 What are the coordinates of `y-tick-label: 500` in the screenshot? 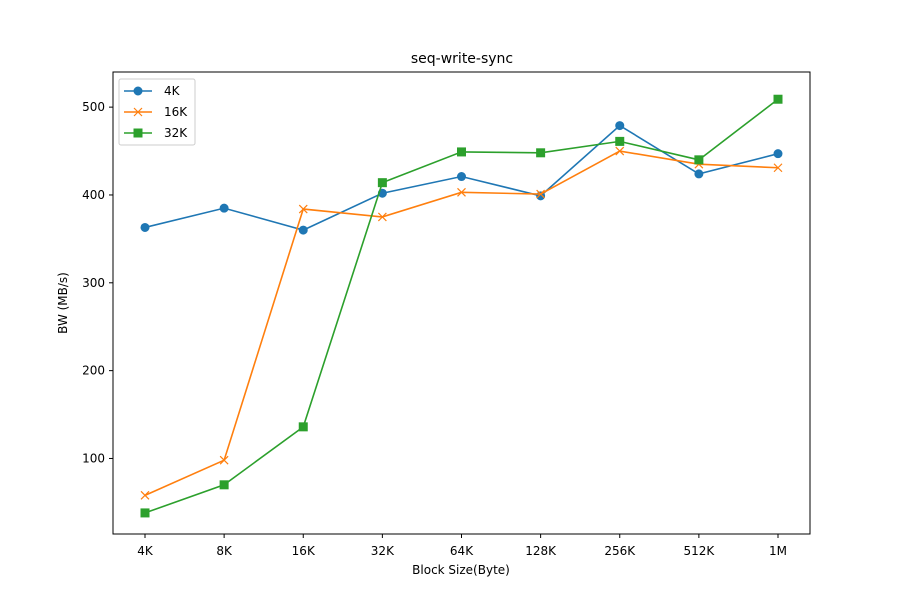 It's located at (93, 107).